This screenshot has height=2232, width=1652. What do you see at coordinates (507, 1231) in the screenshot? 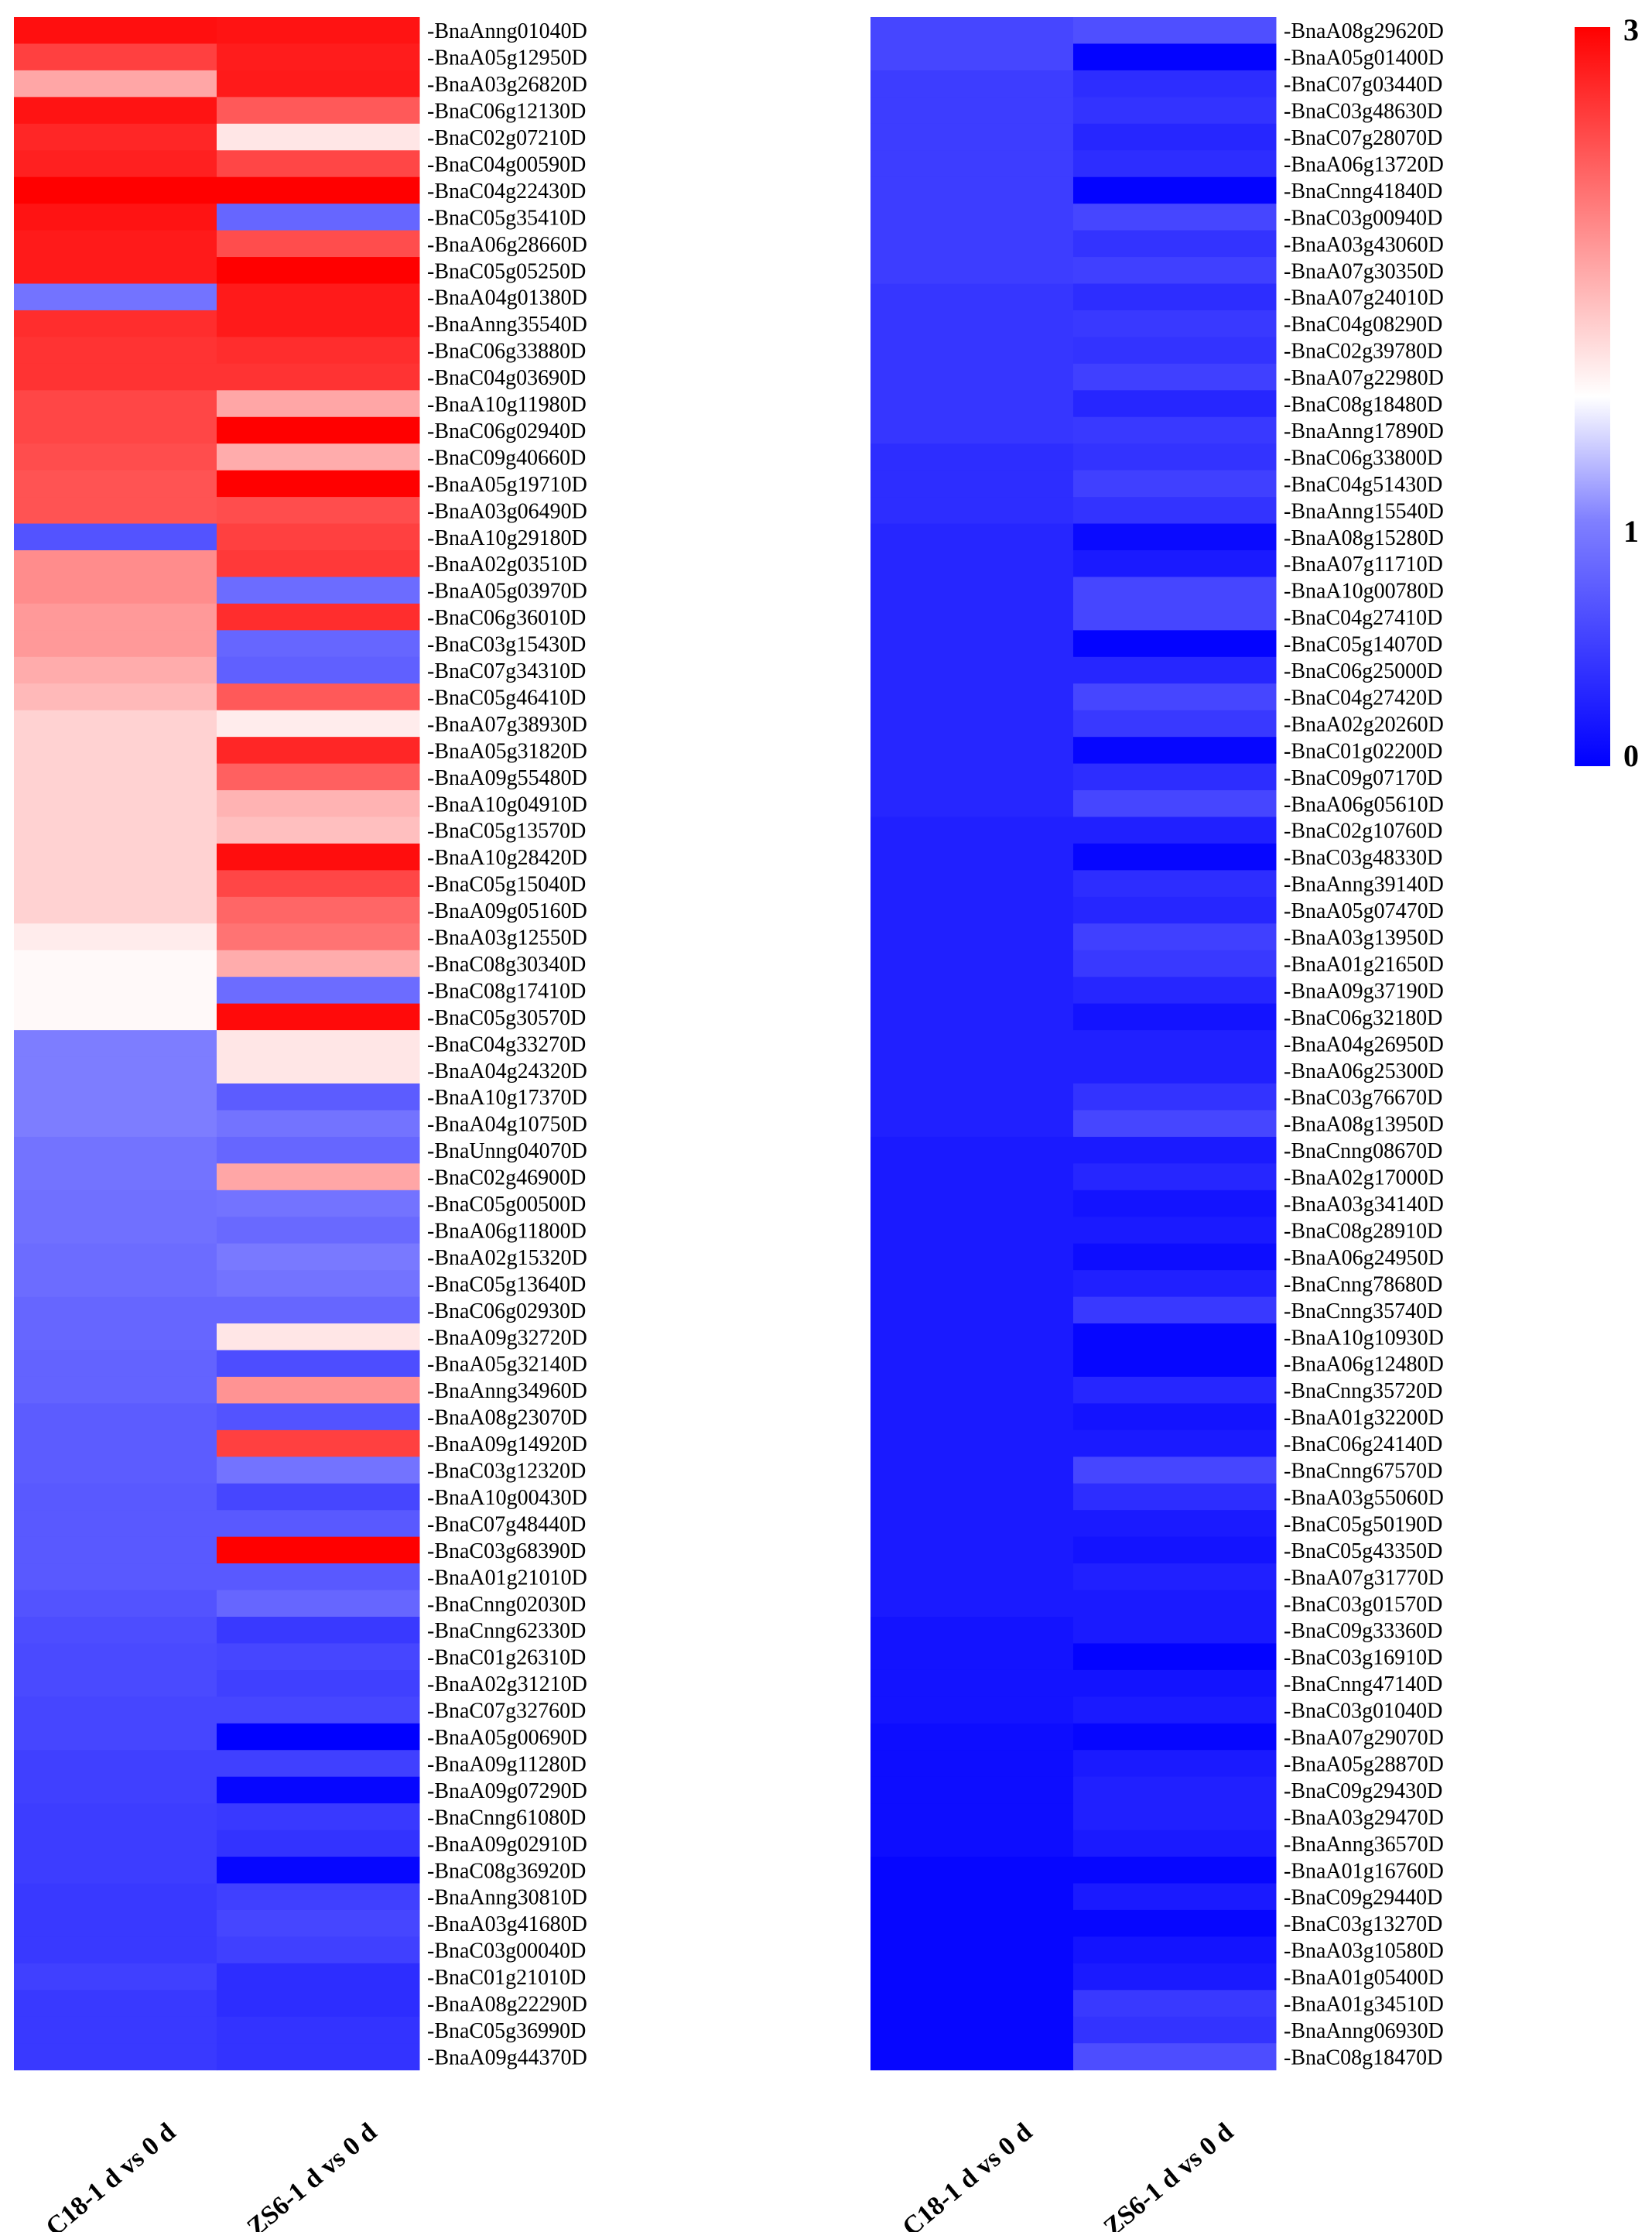
I see `gene-row-label: -BnaA06g11800D` at bounding box center [507, 1231].